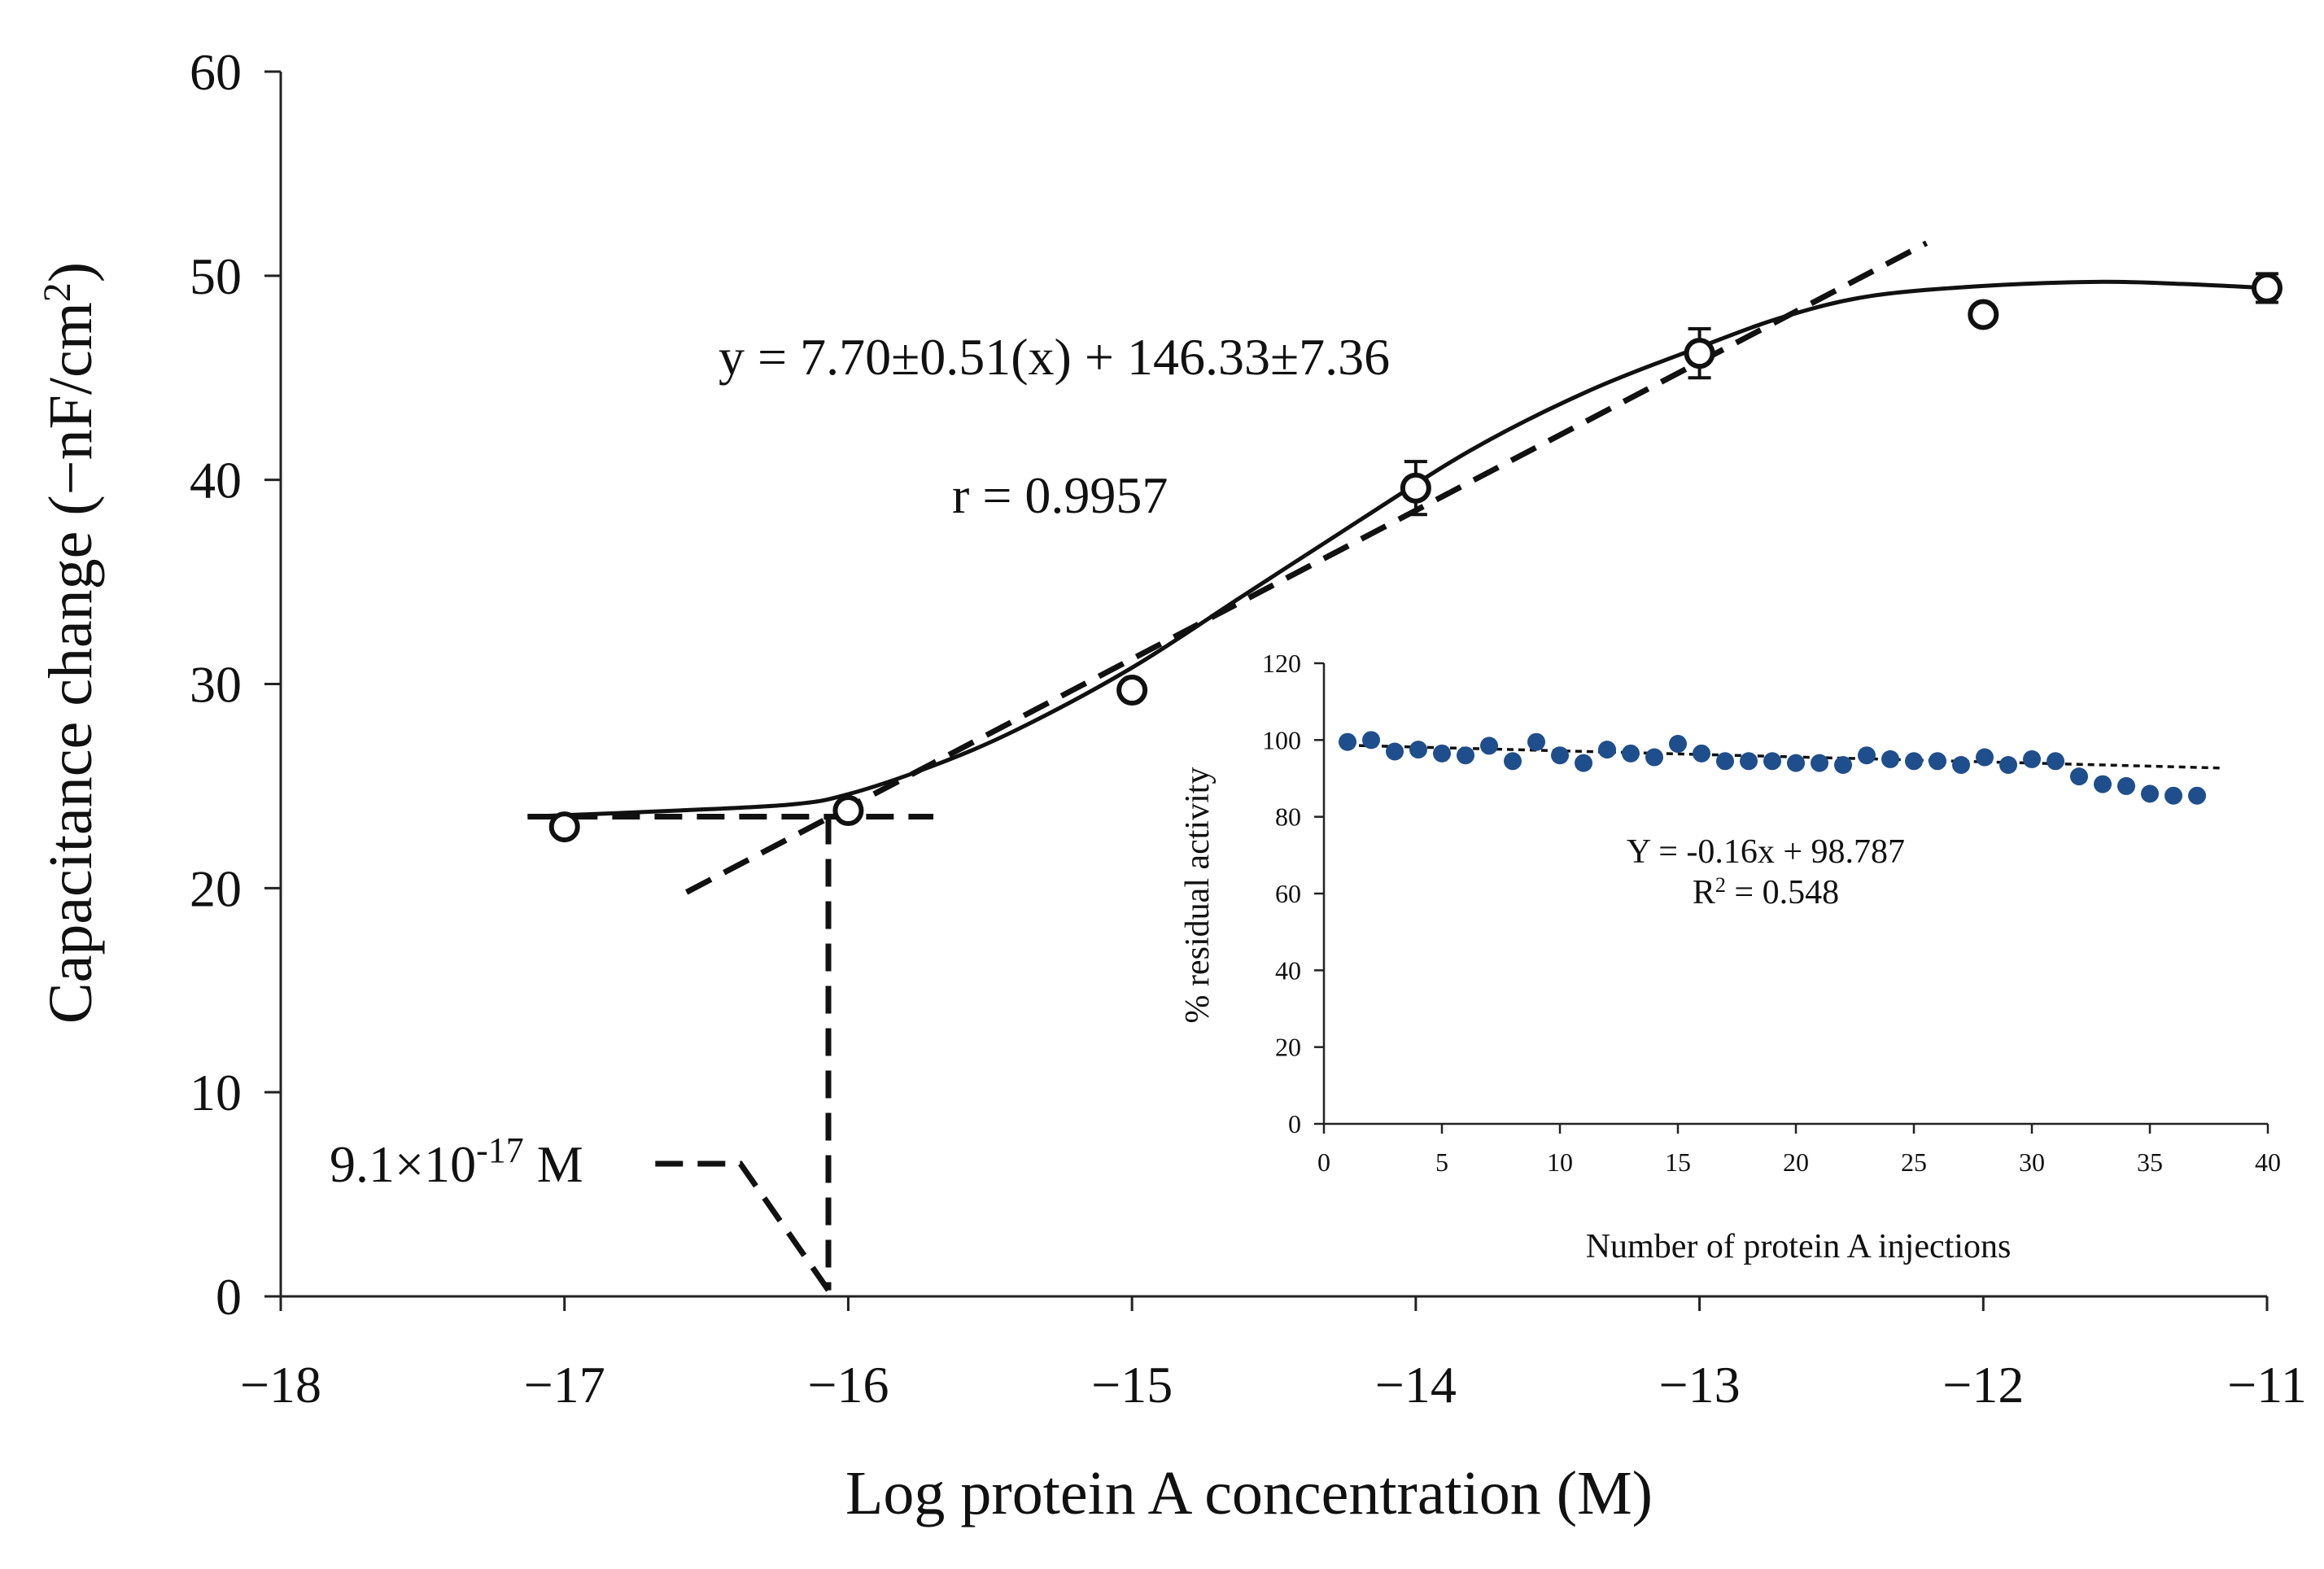 This screenshot has height=1569, width=2324. Describe the element at coordinates (2268, 1162) in the screenshot. I see `inset-x-tick-label: 40` at that location.